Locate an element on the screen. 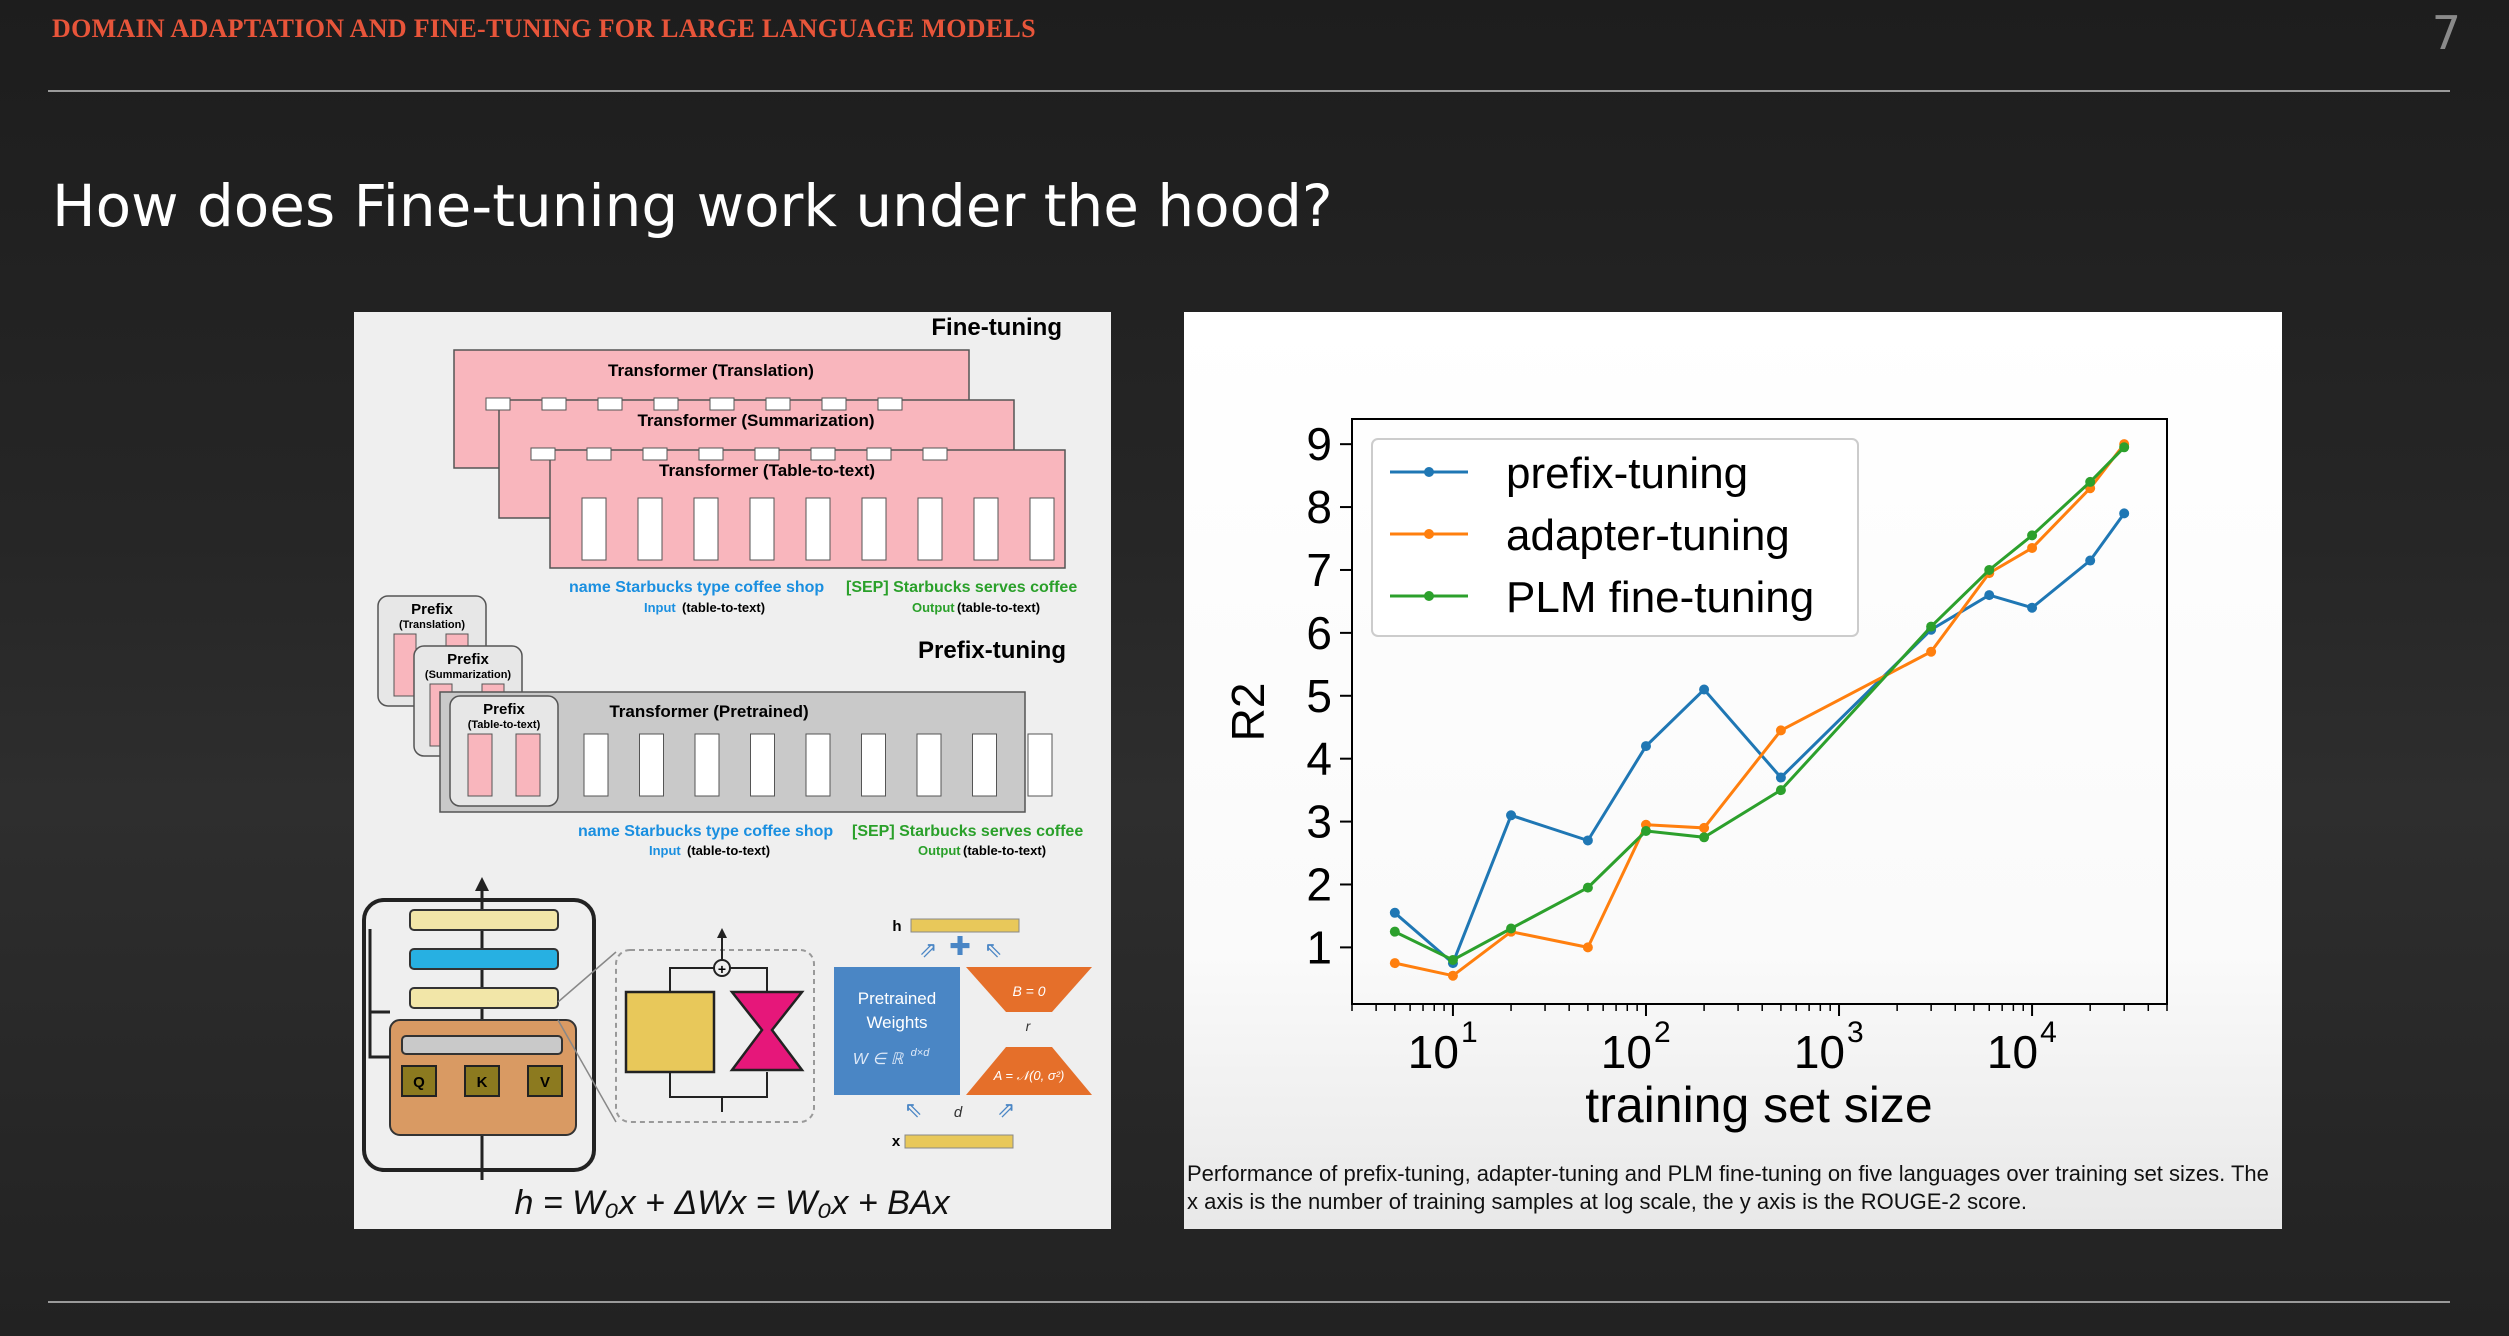 Image resolution: width=2509 pixels, height=1336 pixels. transformer-table-to-text-label: Transformer (Table-to-text) is located at coordinates (767, 470).